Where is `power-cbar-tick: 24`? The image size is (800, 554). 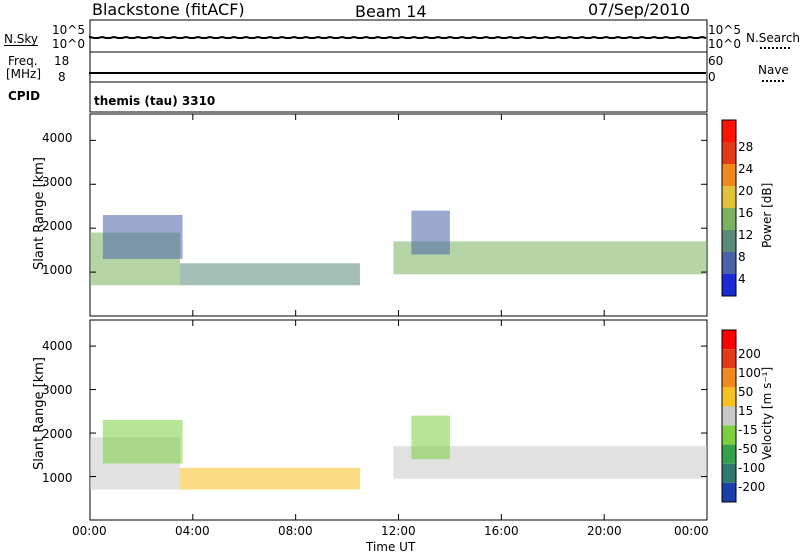 power-cbar-tick: 24 is located at coordinates (746, 169).